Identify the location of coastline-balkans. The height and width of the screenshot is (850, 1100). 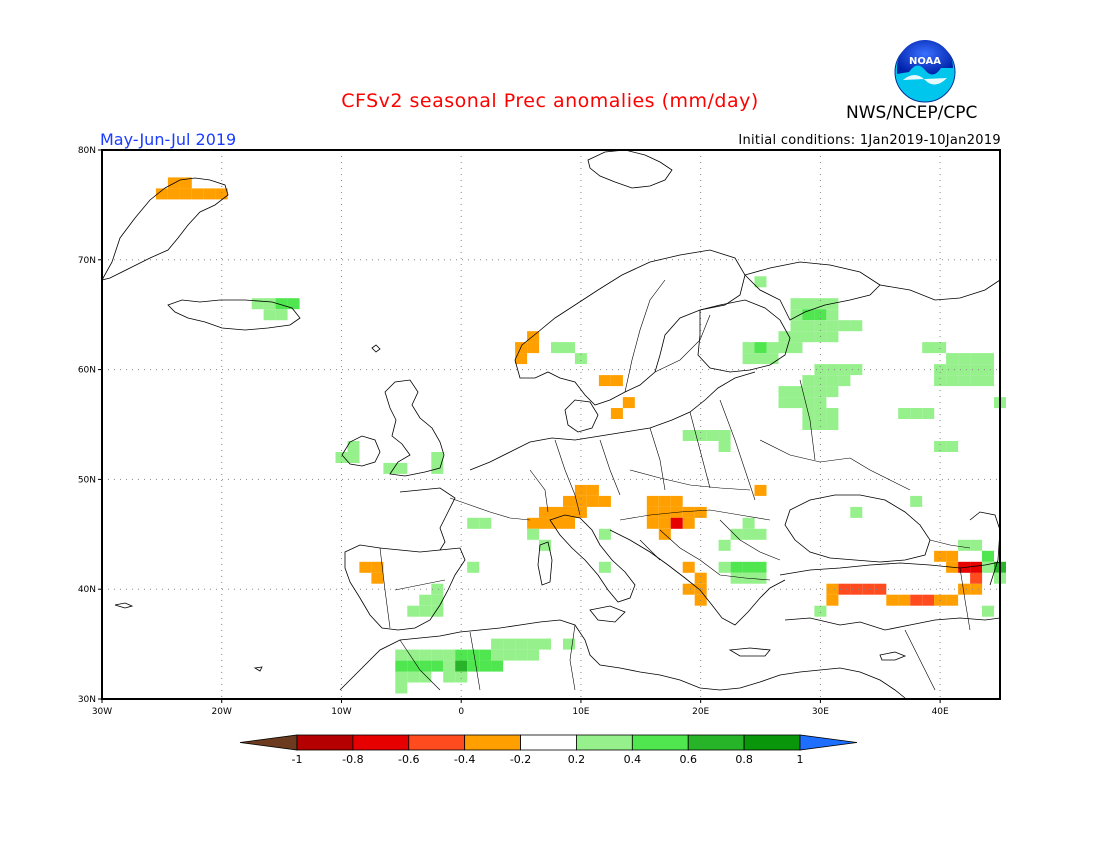
(697, 577).